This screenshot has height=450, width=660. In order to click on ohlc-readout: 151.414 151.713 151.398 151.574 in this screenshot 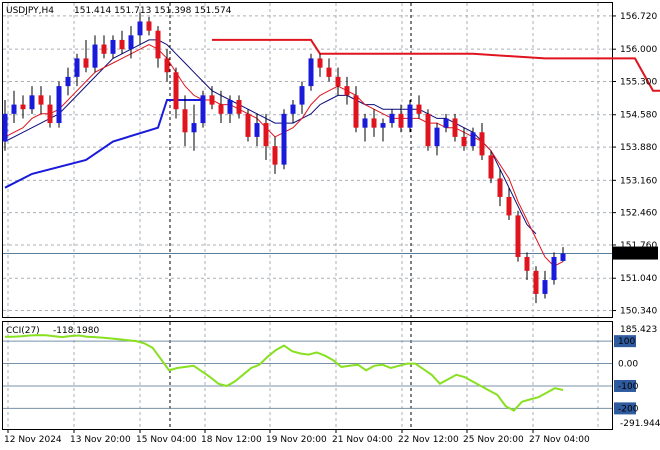, I will do `click(153, 11)`.